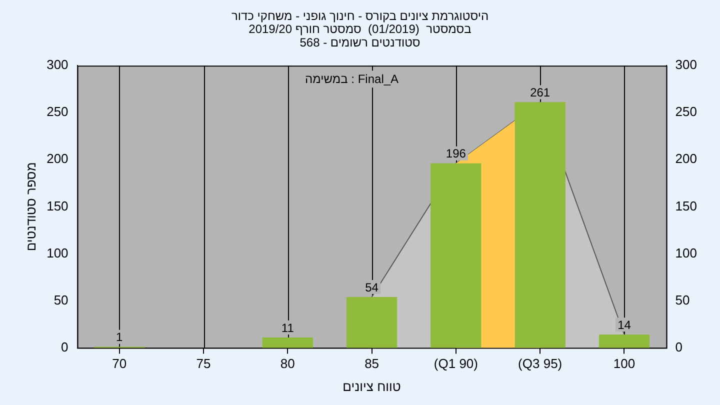 The width and height of the screenshot is (720, 405). What do you see at coordinates (360, 15) in the screenshot?
I see `text: היסטוגרמת ציונים בקורס - חינוך גופני - משחקי כדור` at bounding box center [360, 15].